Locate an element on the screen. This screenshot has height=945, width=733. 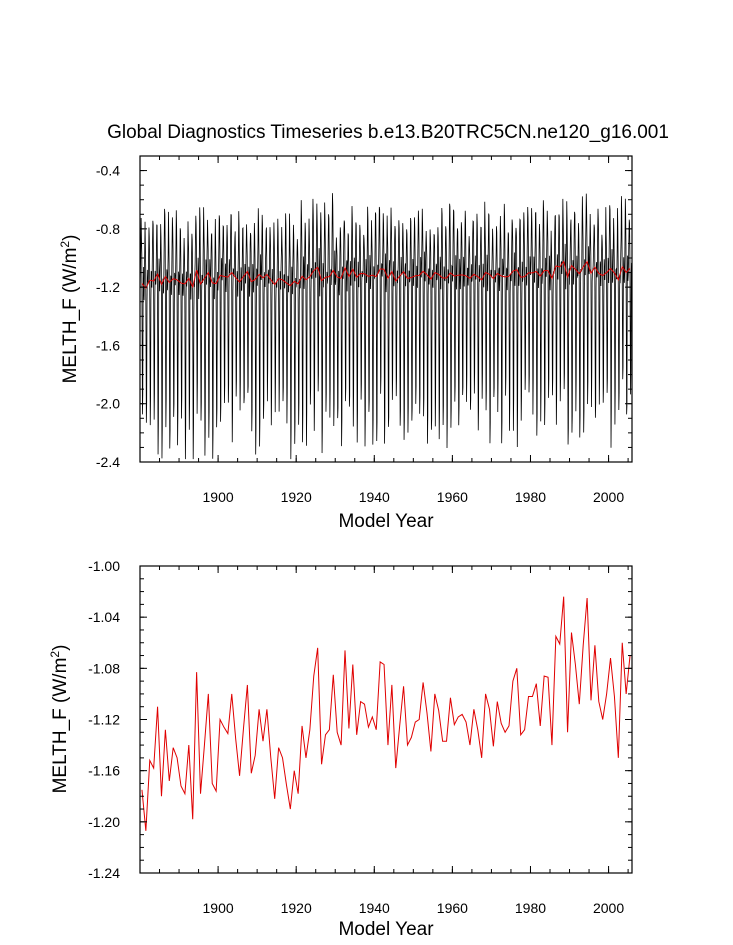
top-y-axis-label-sup: 2 is located at coordinates (65, 244).